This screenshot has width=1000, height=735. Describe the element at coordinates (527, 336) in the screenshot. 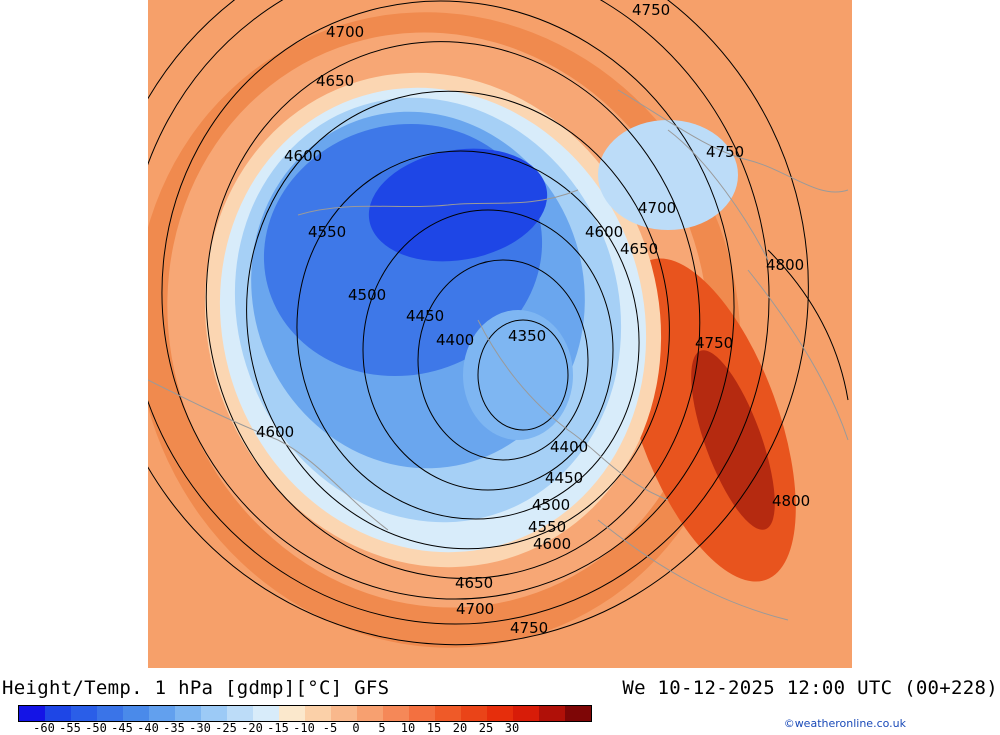

I see `contour-label: 4350` at that location.